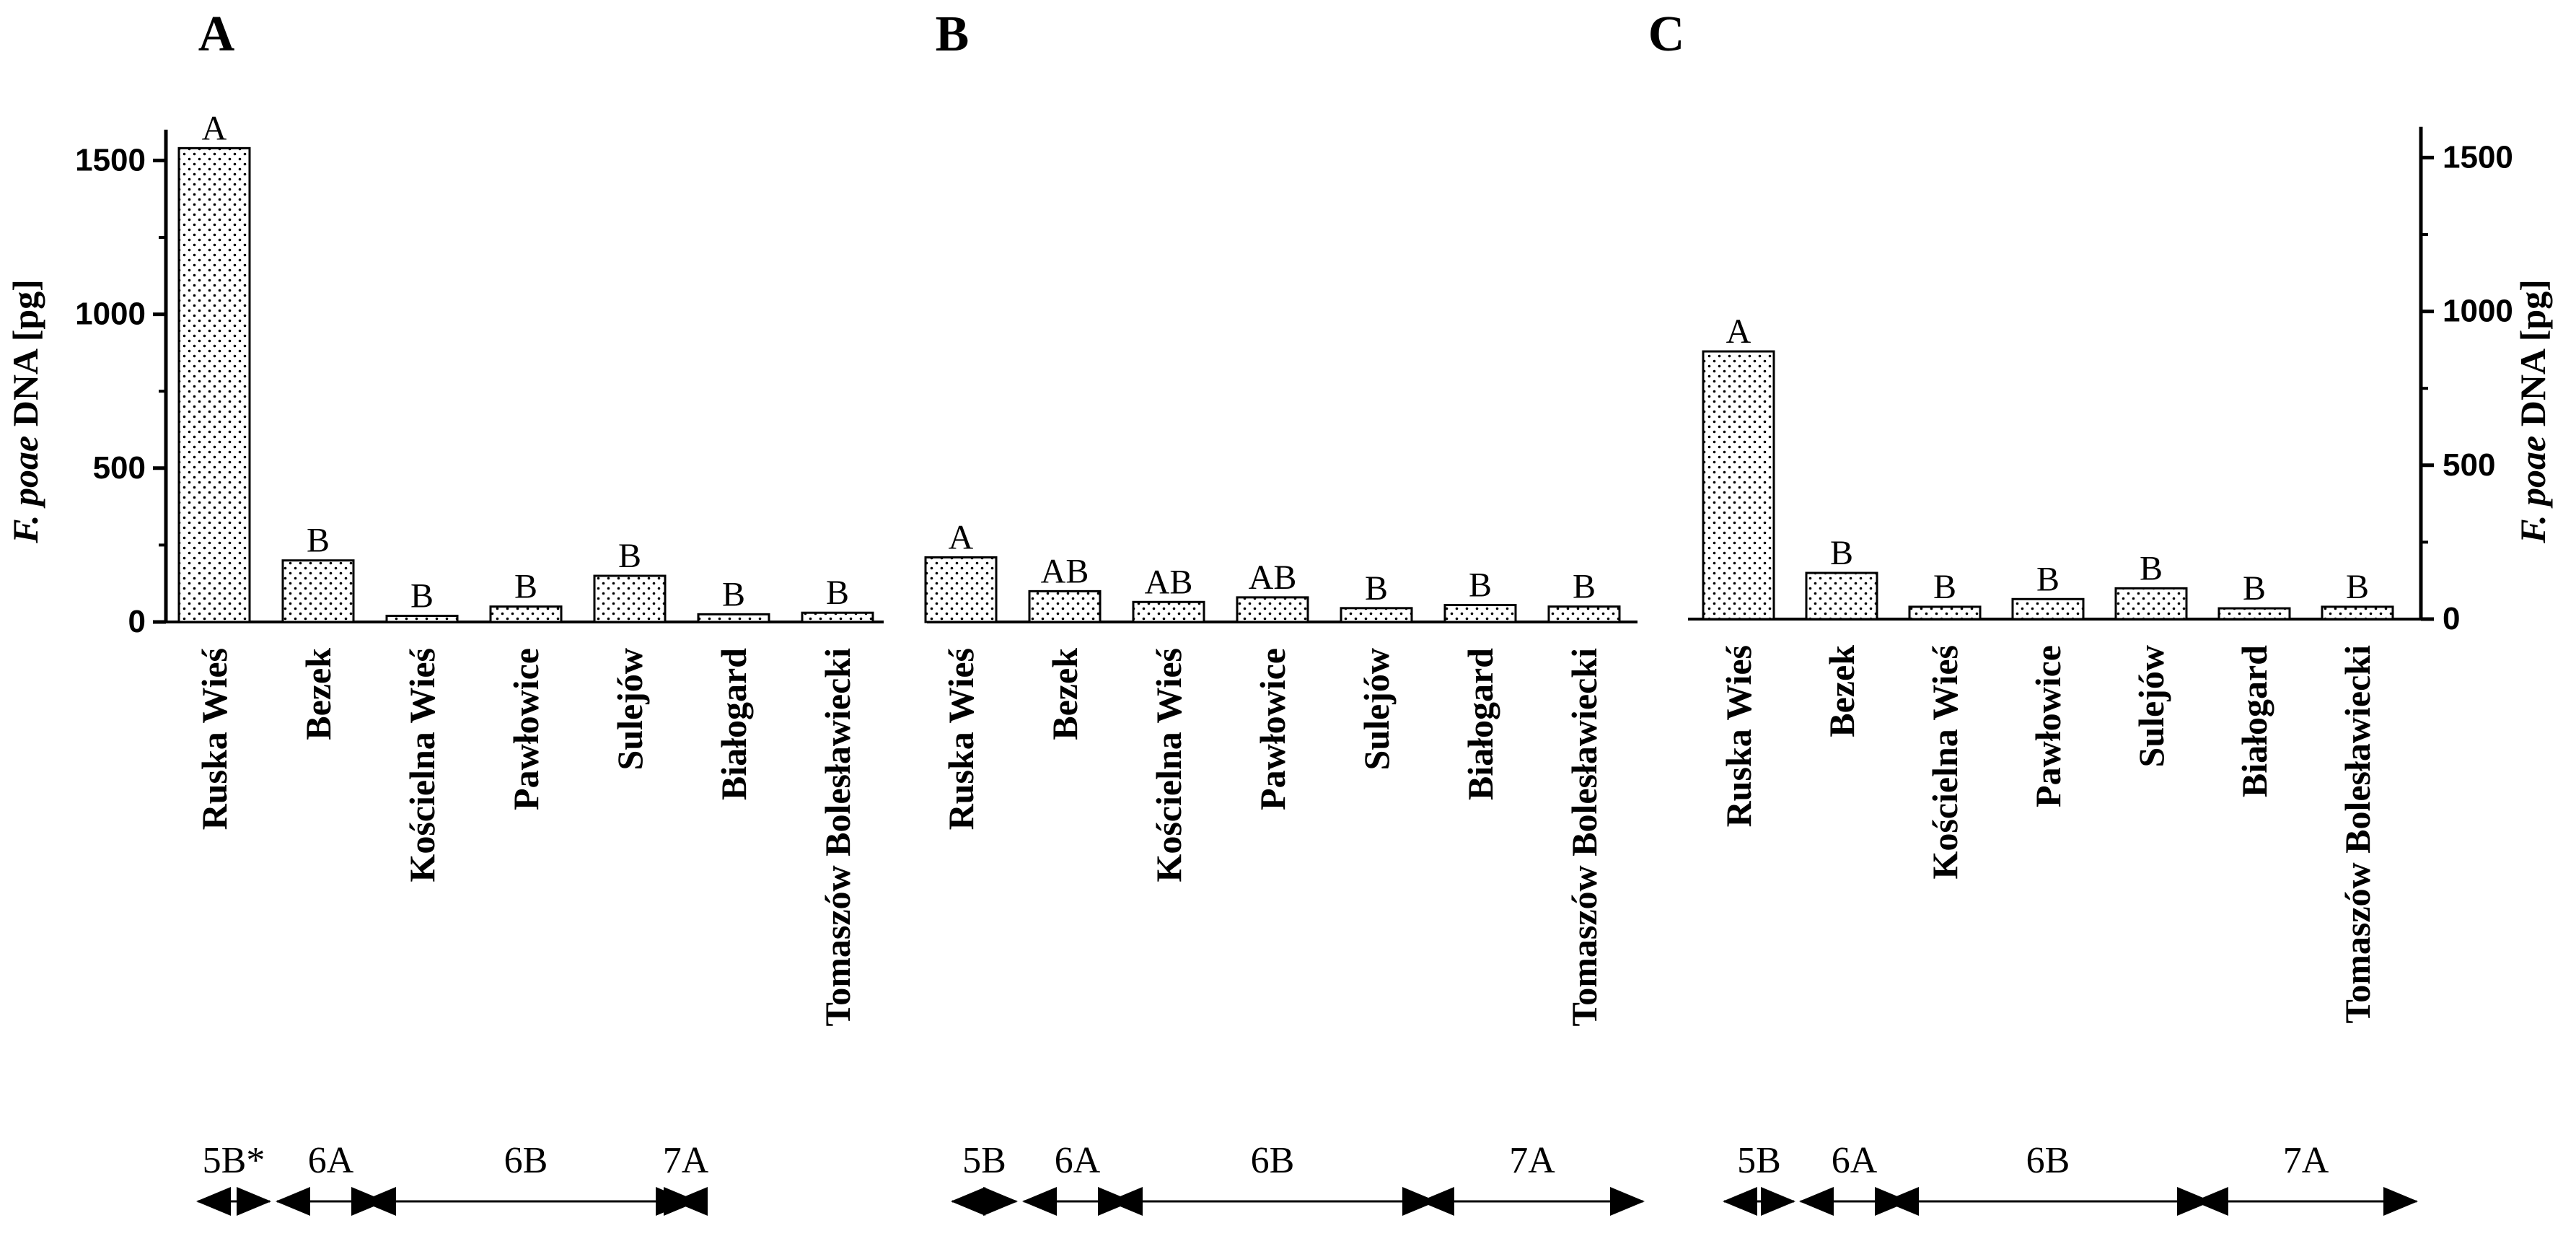 The image size is (2576, 1236). Describe the element at coordinates (953, 34) in the screenshot. I see `panel-label: B` at that location.